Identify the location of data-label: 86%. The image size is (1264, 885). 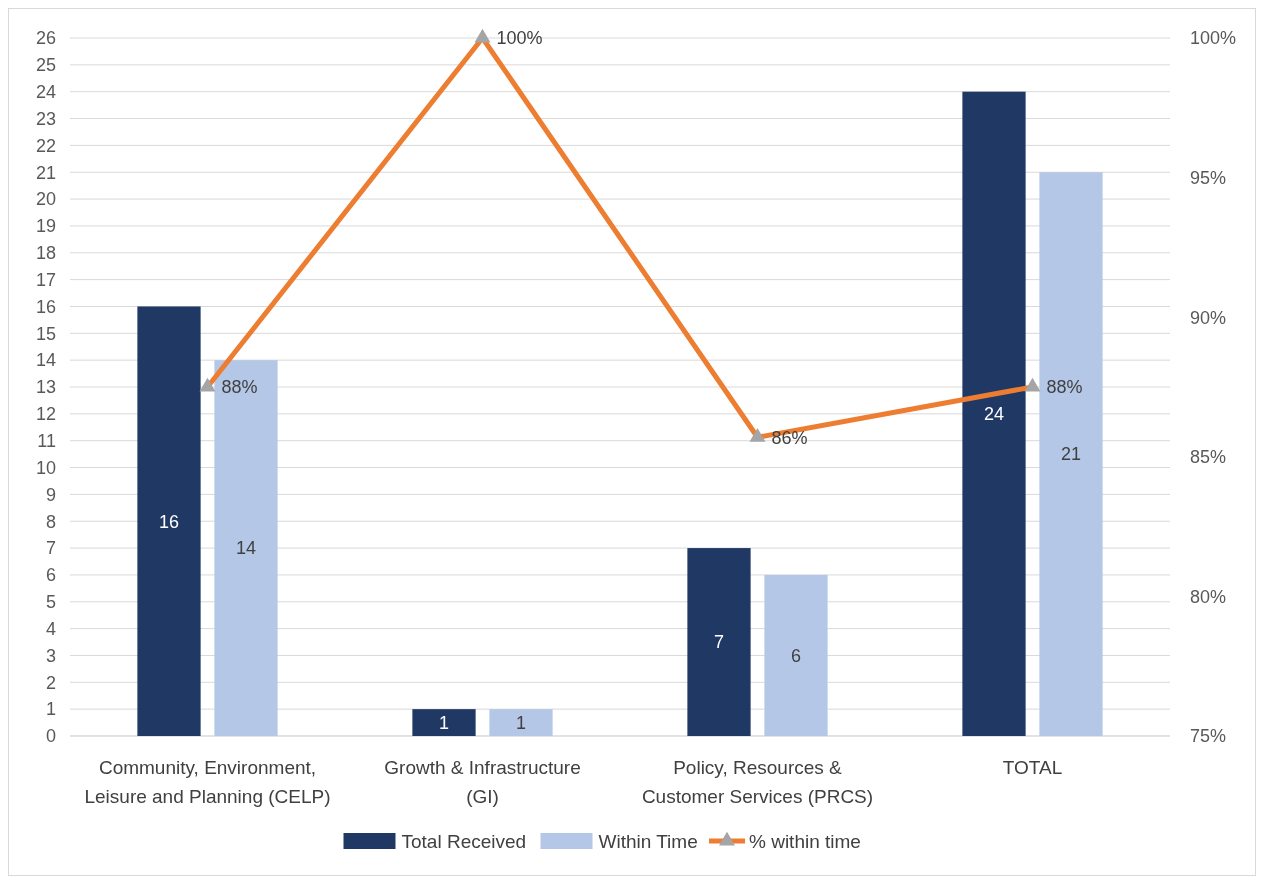
(789, 437).